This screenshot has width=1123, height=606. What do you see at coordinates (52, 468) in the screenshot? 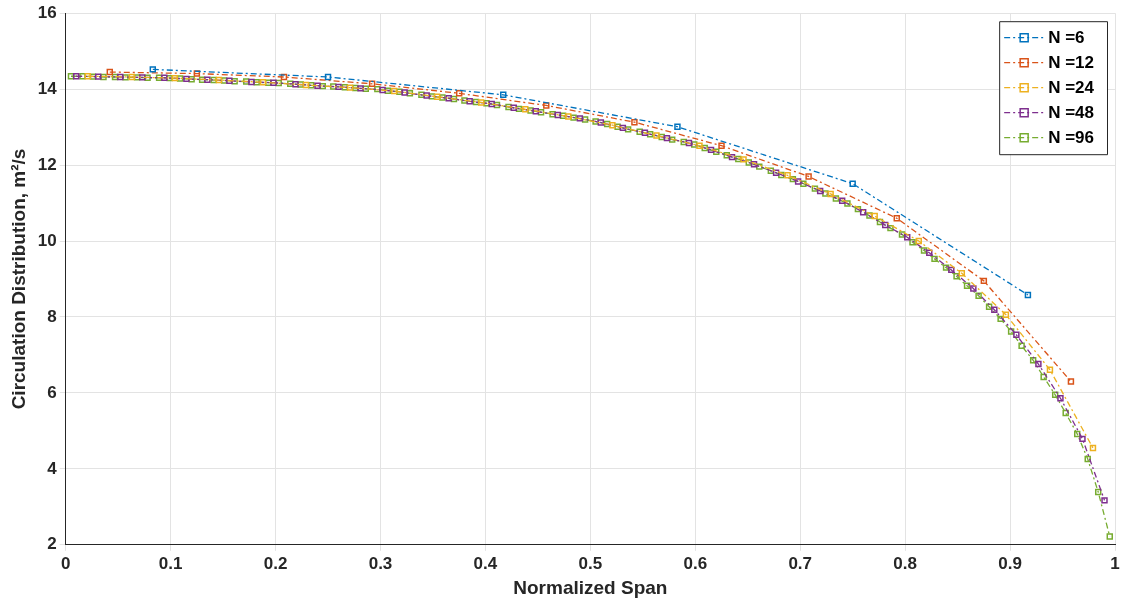
I see `y-tick-label: 4` at bounding box center [52, 468].